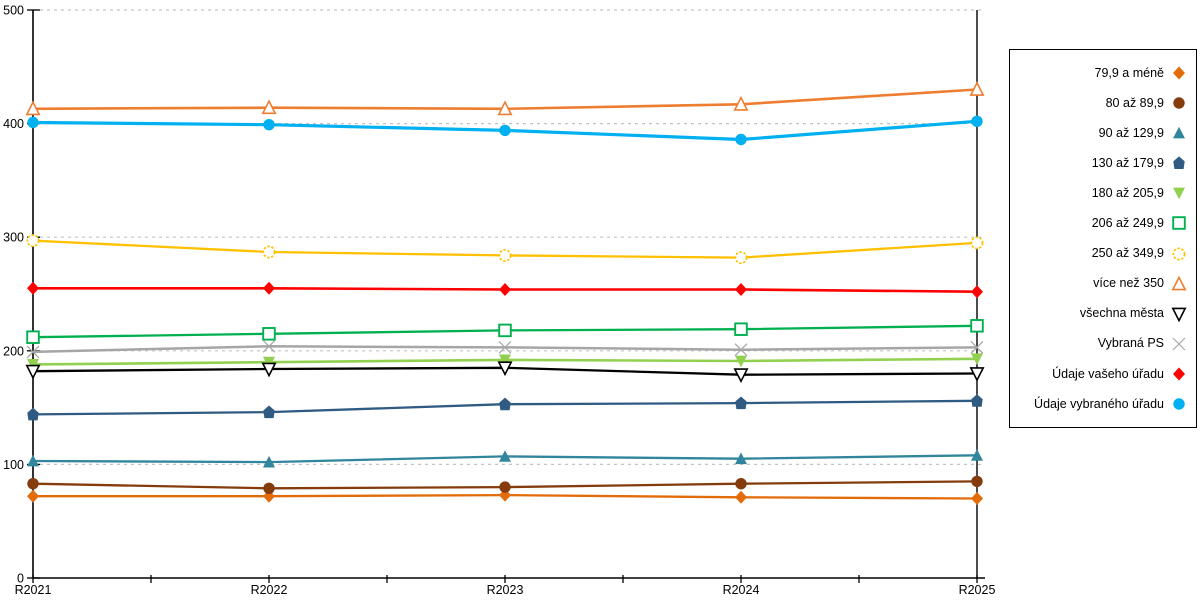 The width and height of the screenshot is (1200, 600). I want to click on legend-item-7: více než 350, so click(1103, 283).